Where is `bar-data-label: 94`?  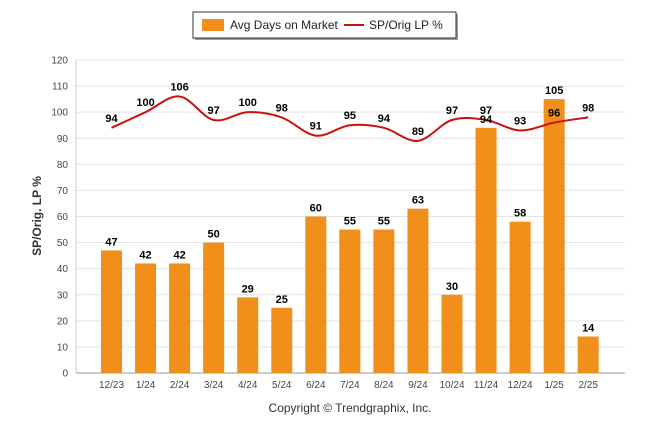 bar-data-label: 94 is located at coordinates (486, 120).